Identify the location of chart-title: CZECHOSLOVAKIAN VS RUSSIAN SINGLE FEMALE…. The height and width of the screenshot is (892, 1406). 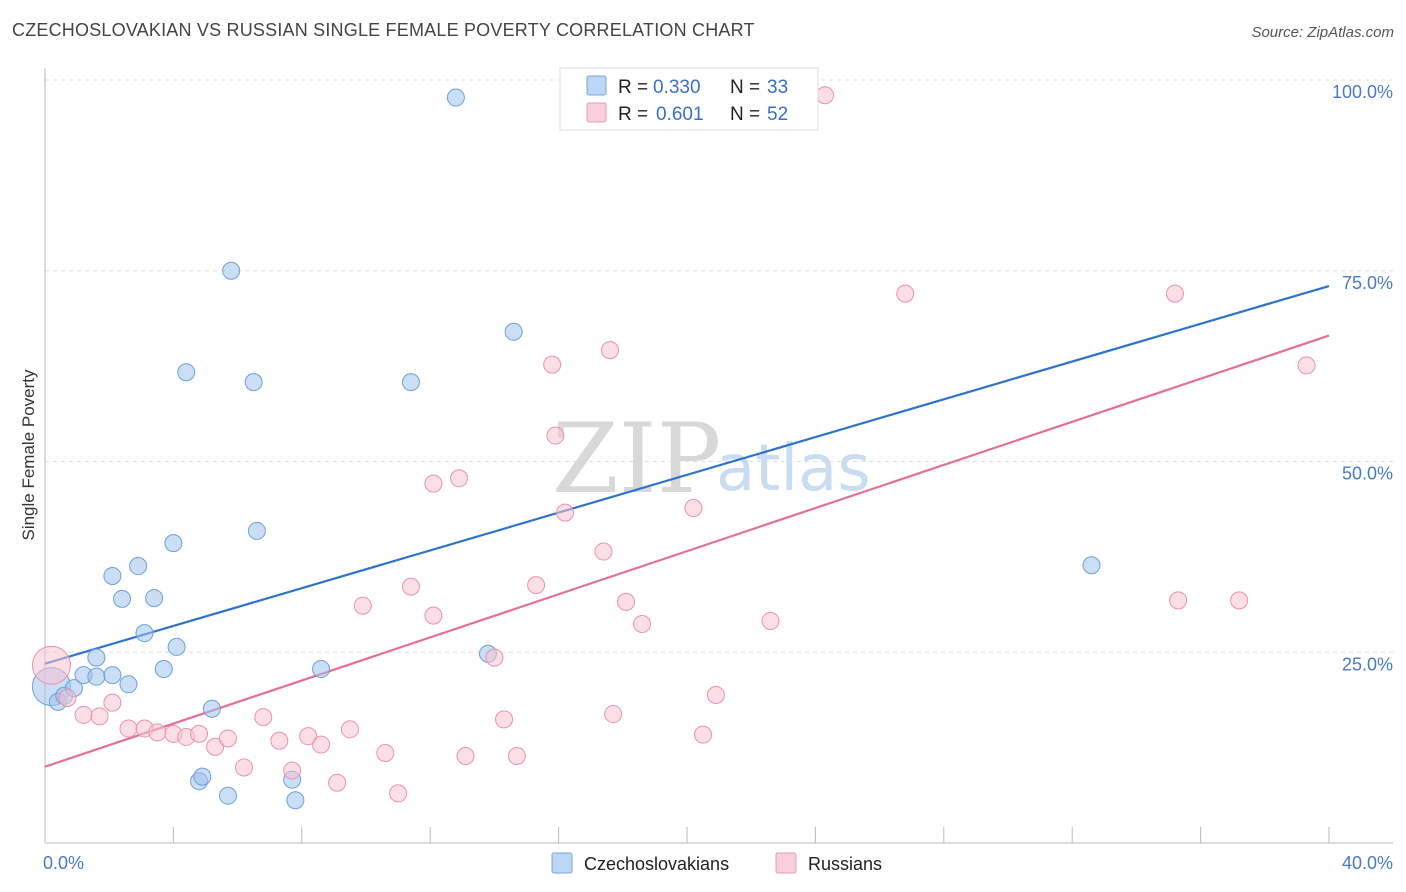
(383, 30).